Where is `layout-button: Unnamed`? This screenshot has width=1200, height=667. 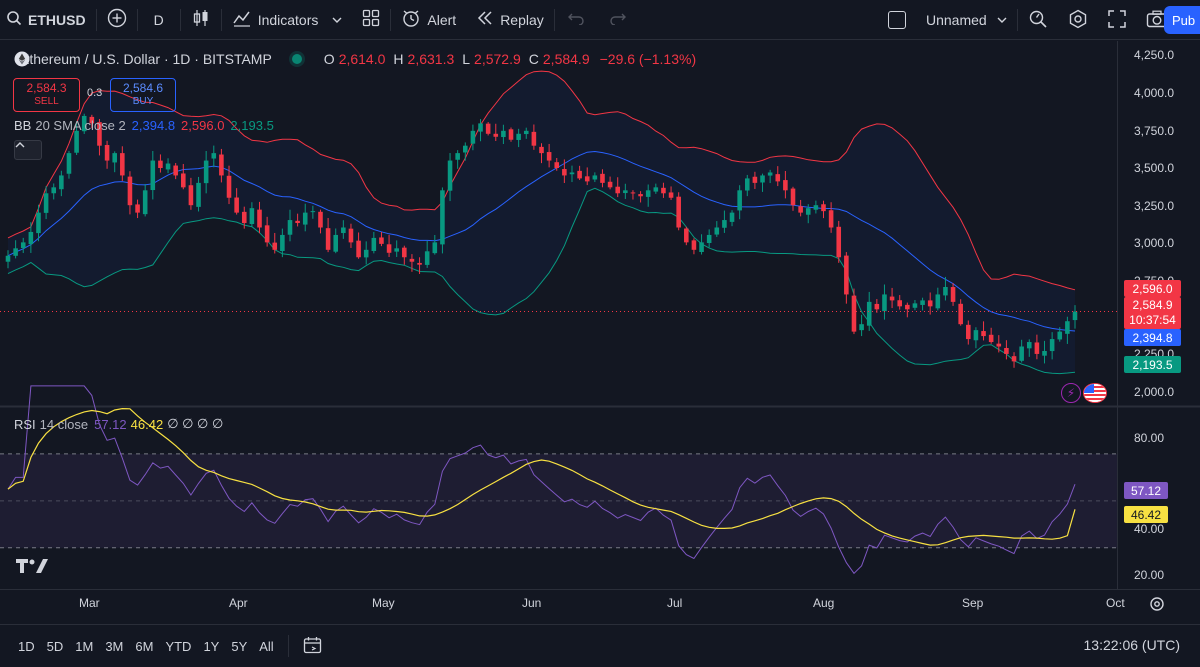 layout-button: Unnamed is located at coordinates (947, 20).